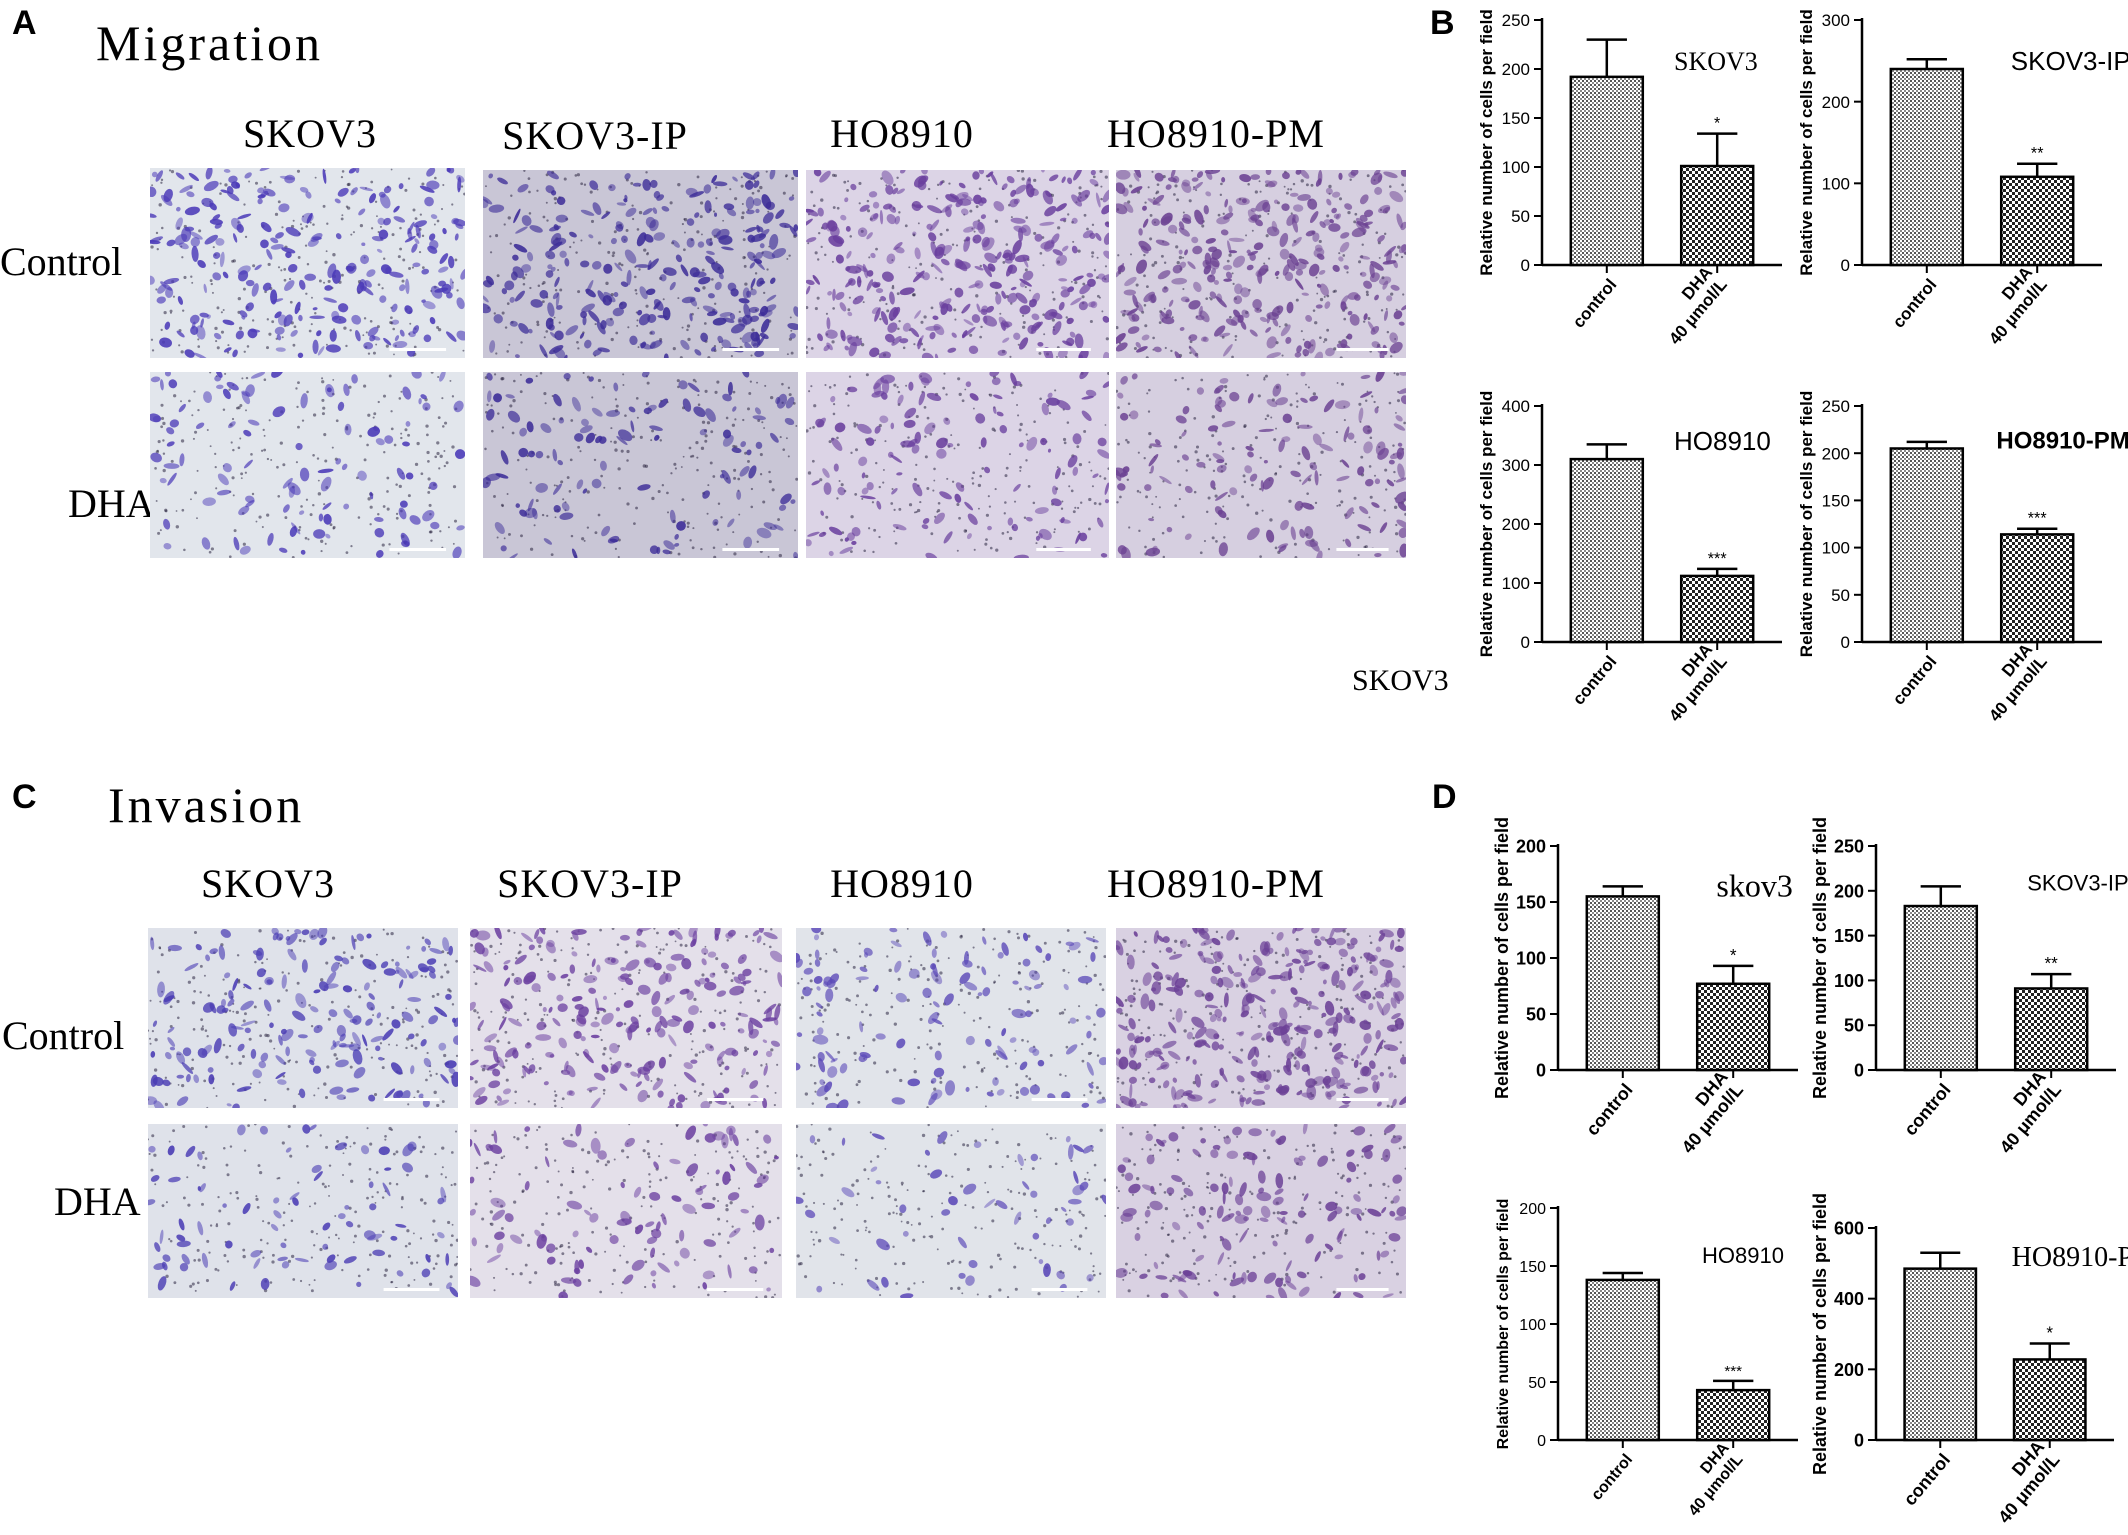 Image resolution: width=2128 pixels, height=1535 pixels. Describe the element at coordinates (209, 43) in the screenshot. I see `section-title-migration: Migration` at that location.